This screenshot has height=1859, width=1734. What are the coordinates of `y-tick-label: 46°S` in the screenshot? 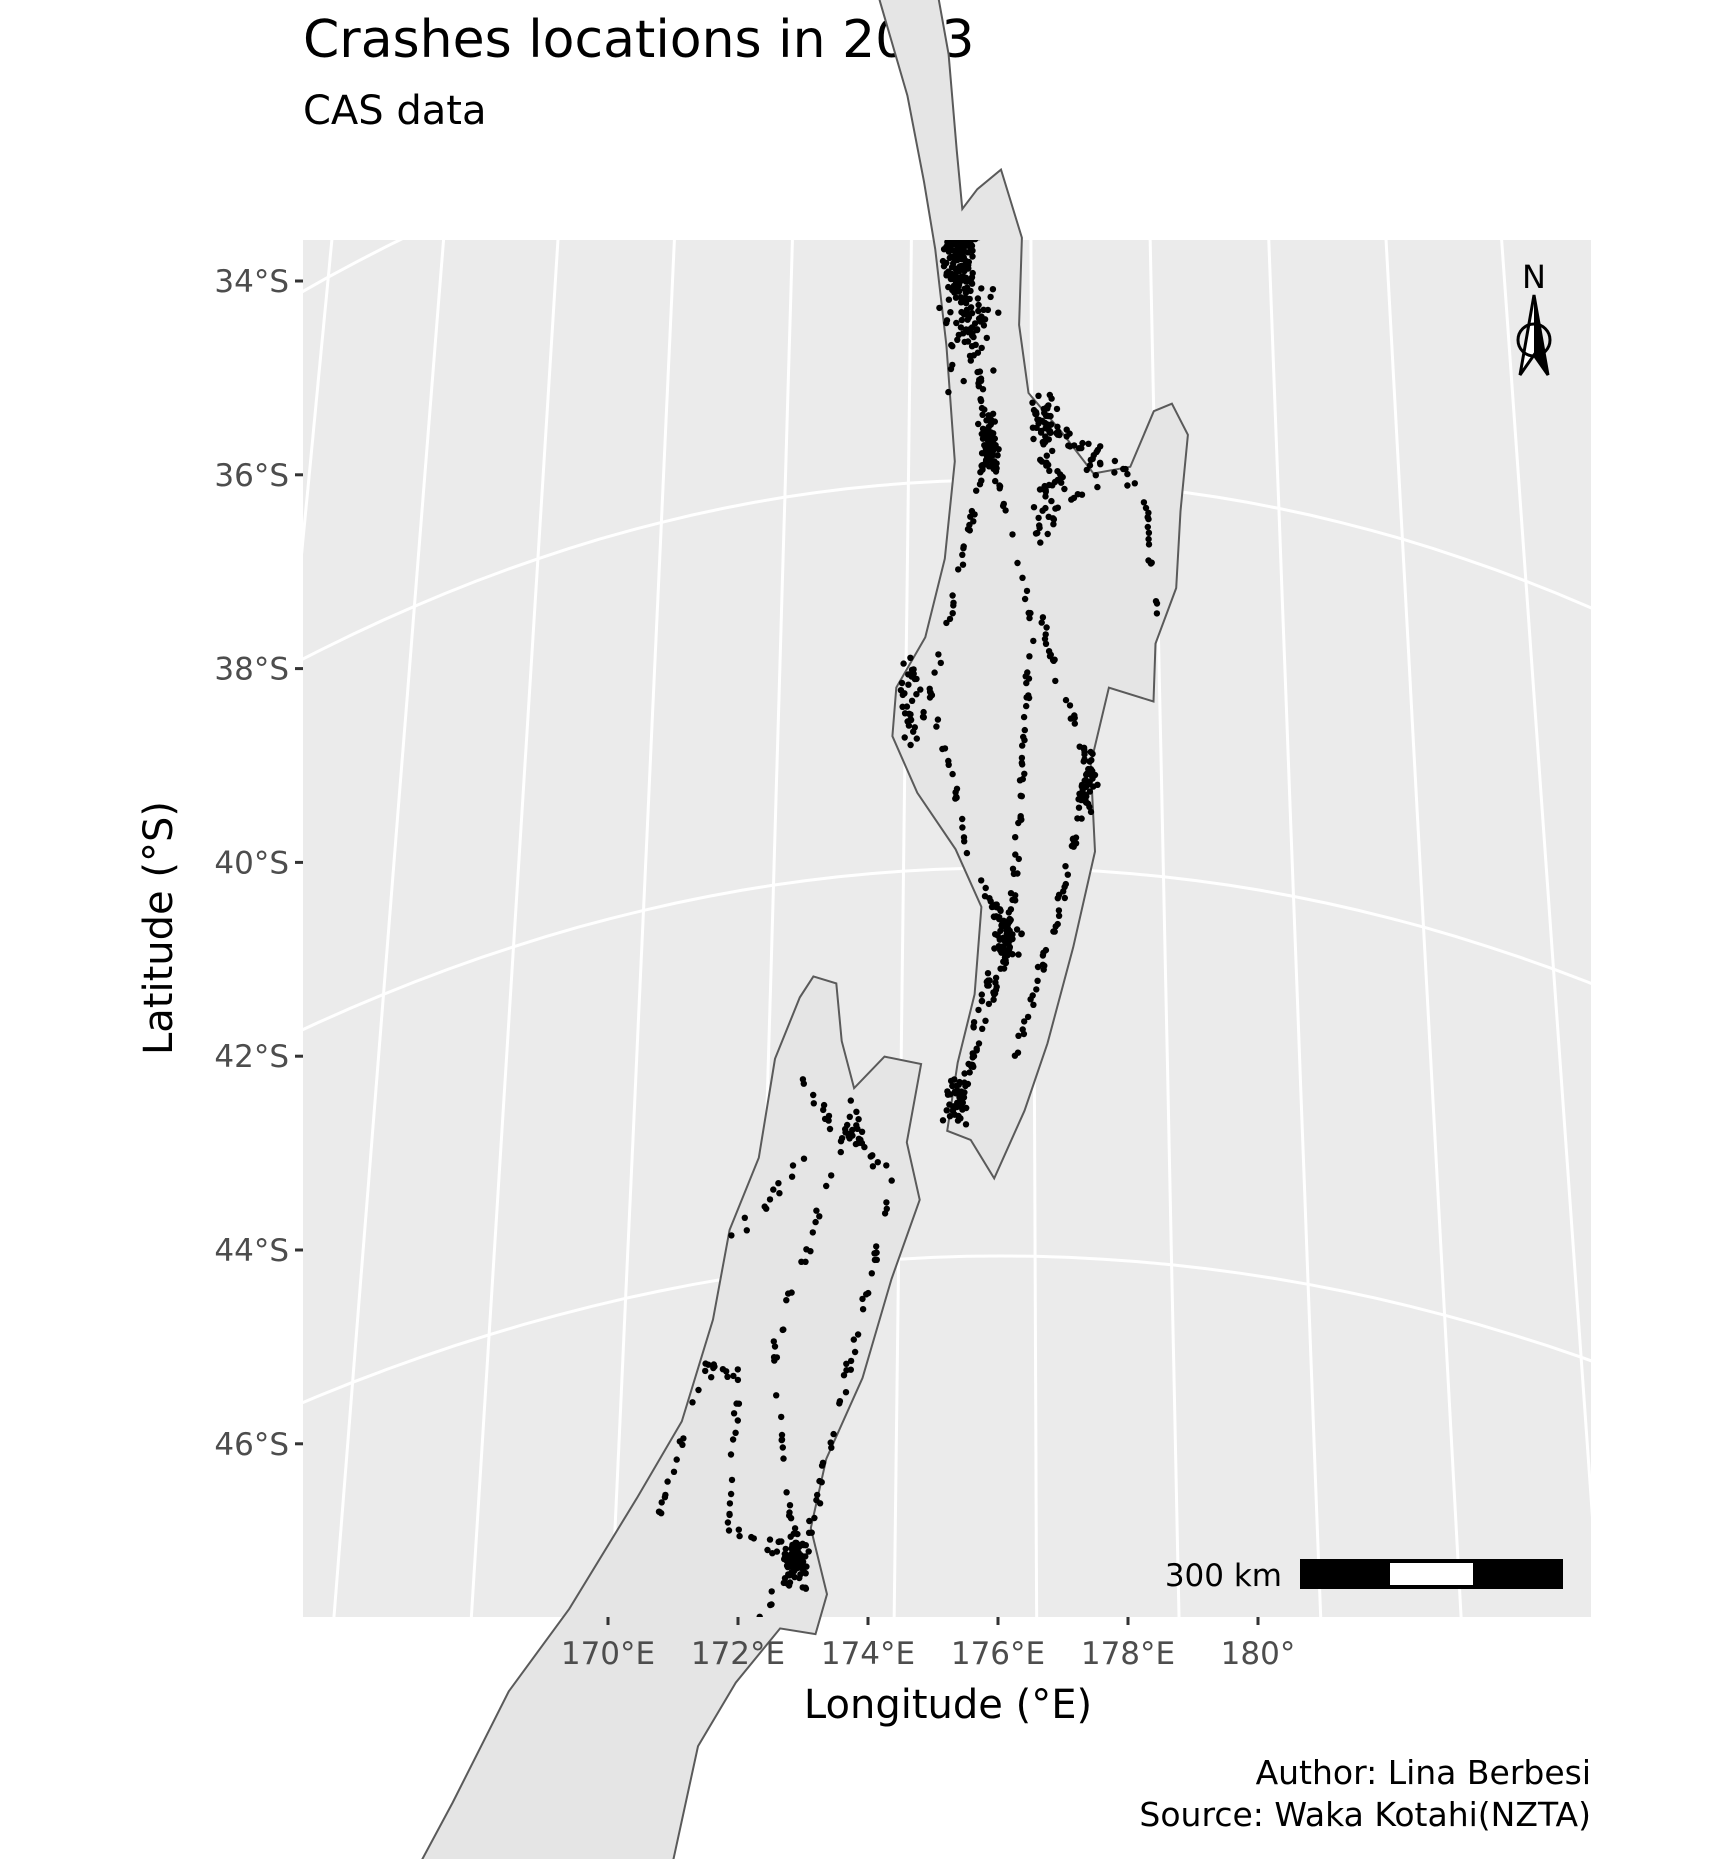 It's located at (251, 1445).